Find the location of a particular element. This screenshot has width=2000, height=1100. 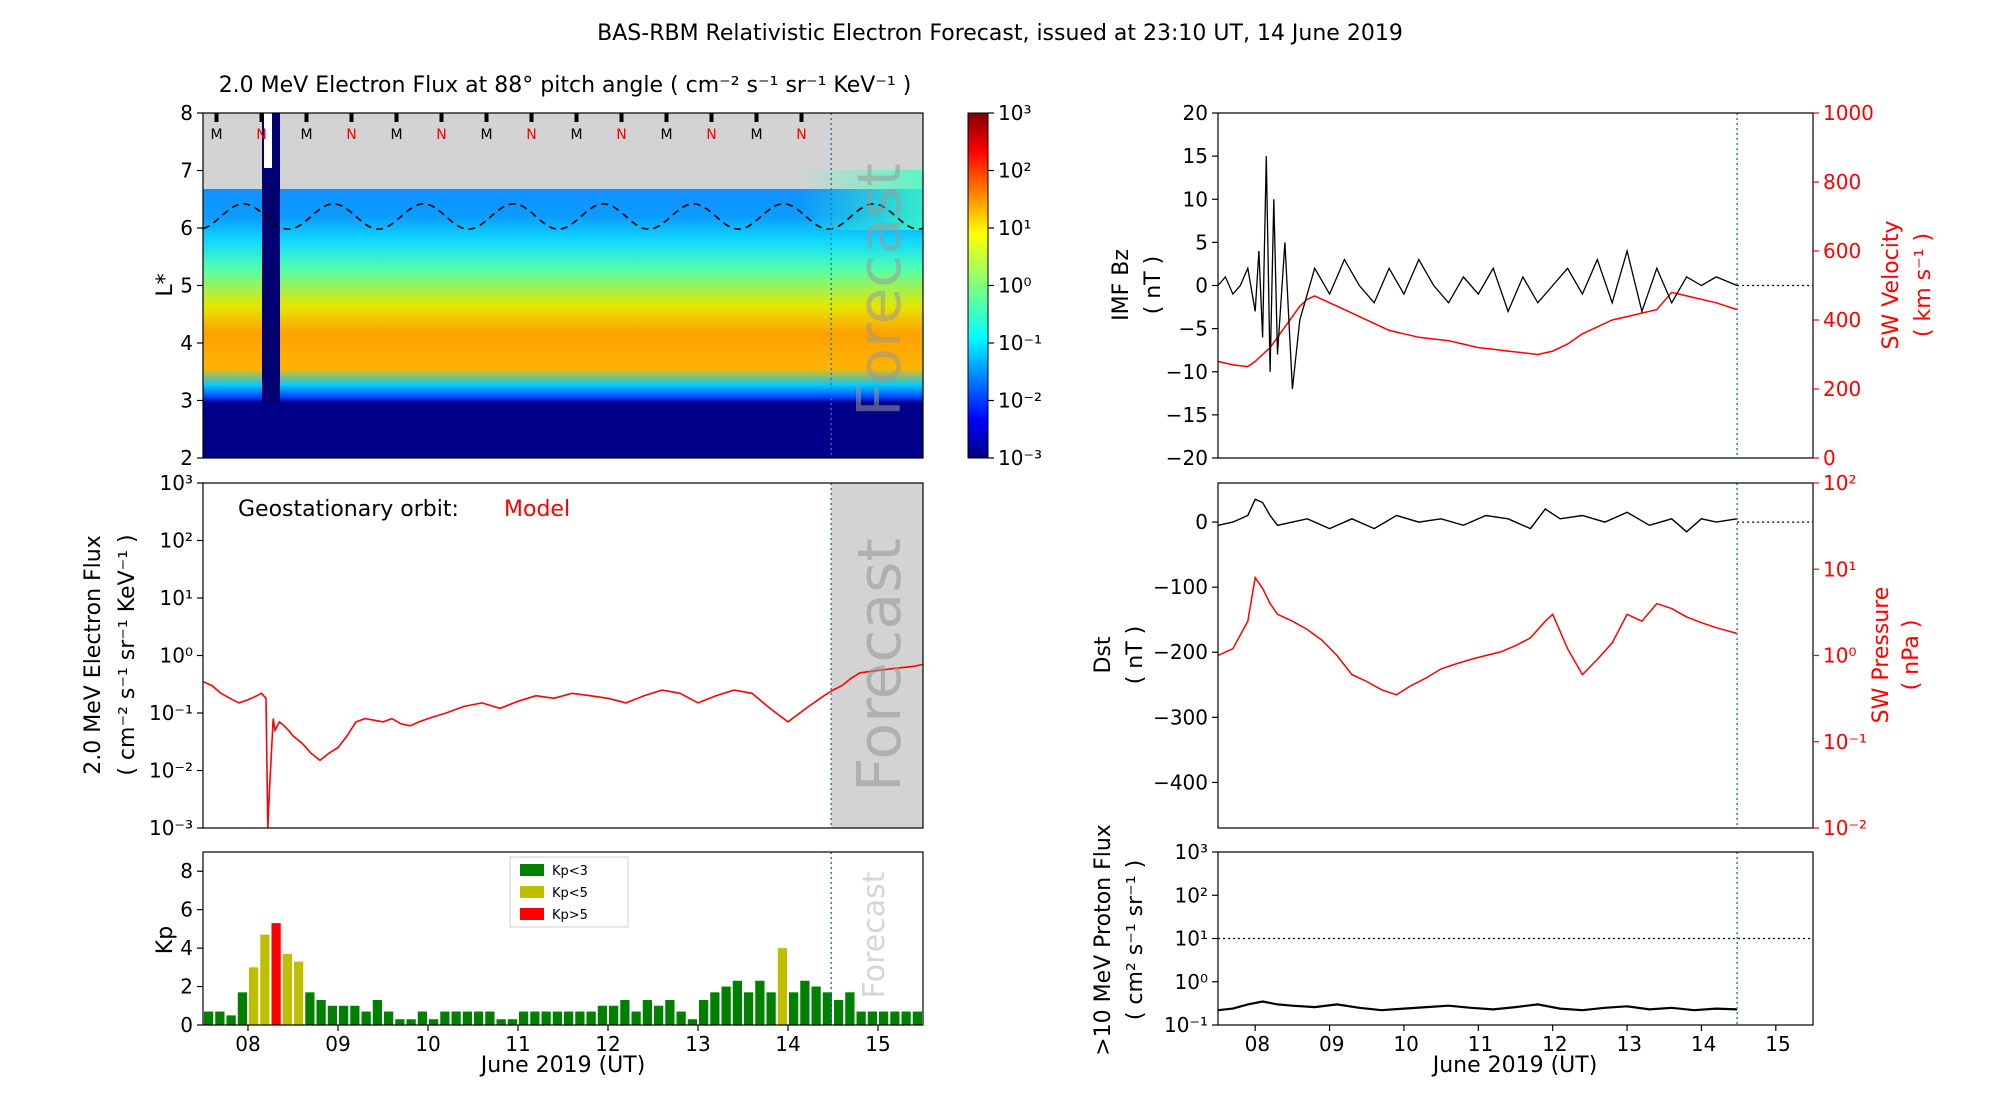

dst-ylabel: Dst is located at coordinates (1103, 654).